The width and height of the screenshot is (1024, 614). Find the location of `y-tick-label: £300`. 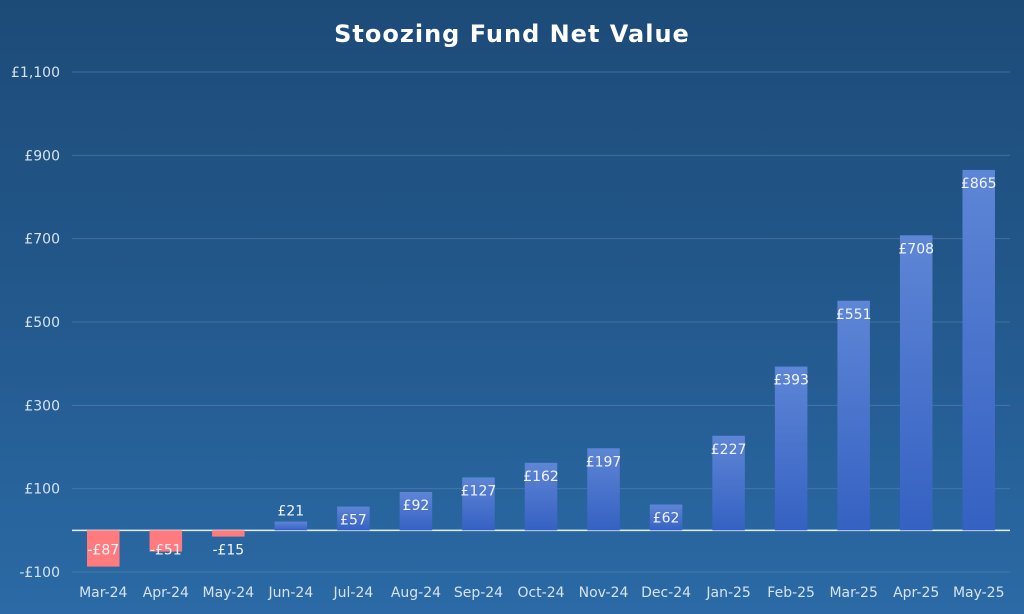

y-tick-label: £300 is located at coordinates (42, 406).